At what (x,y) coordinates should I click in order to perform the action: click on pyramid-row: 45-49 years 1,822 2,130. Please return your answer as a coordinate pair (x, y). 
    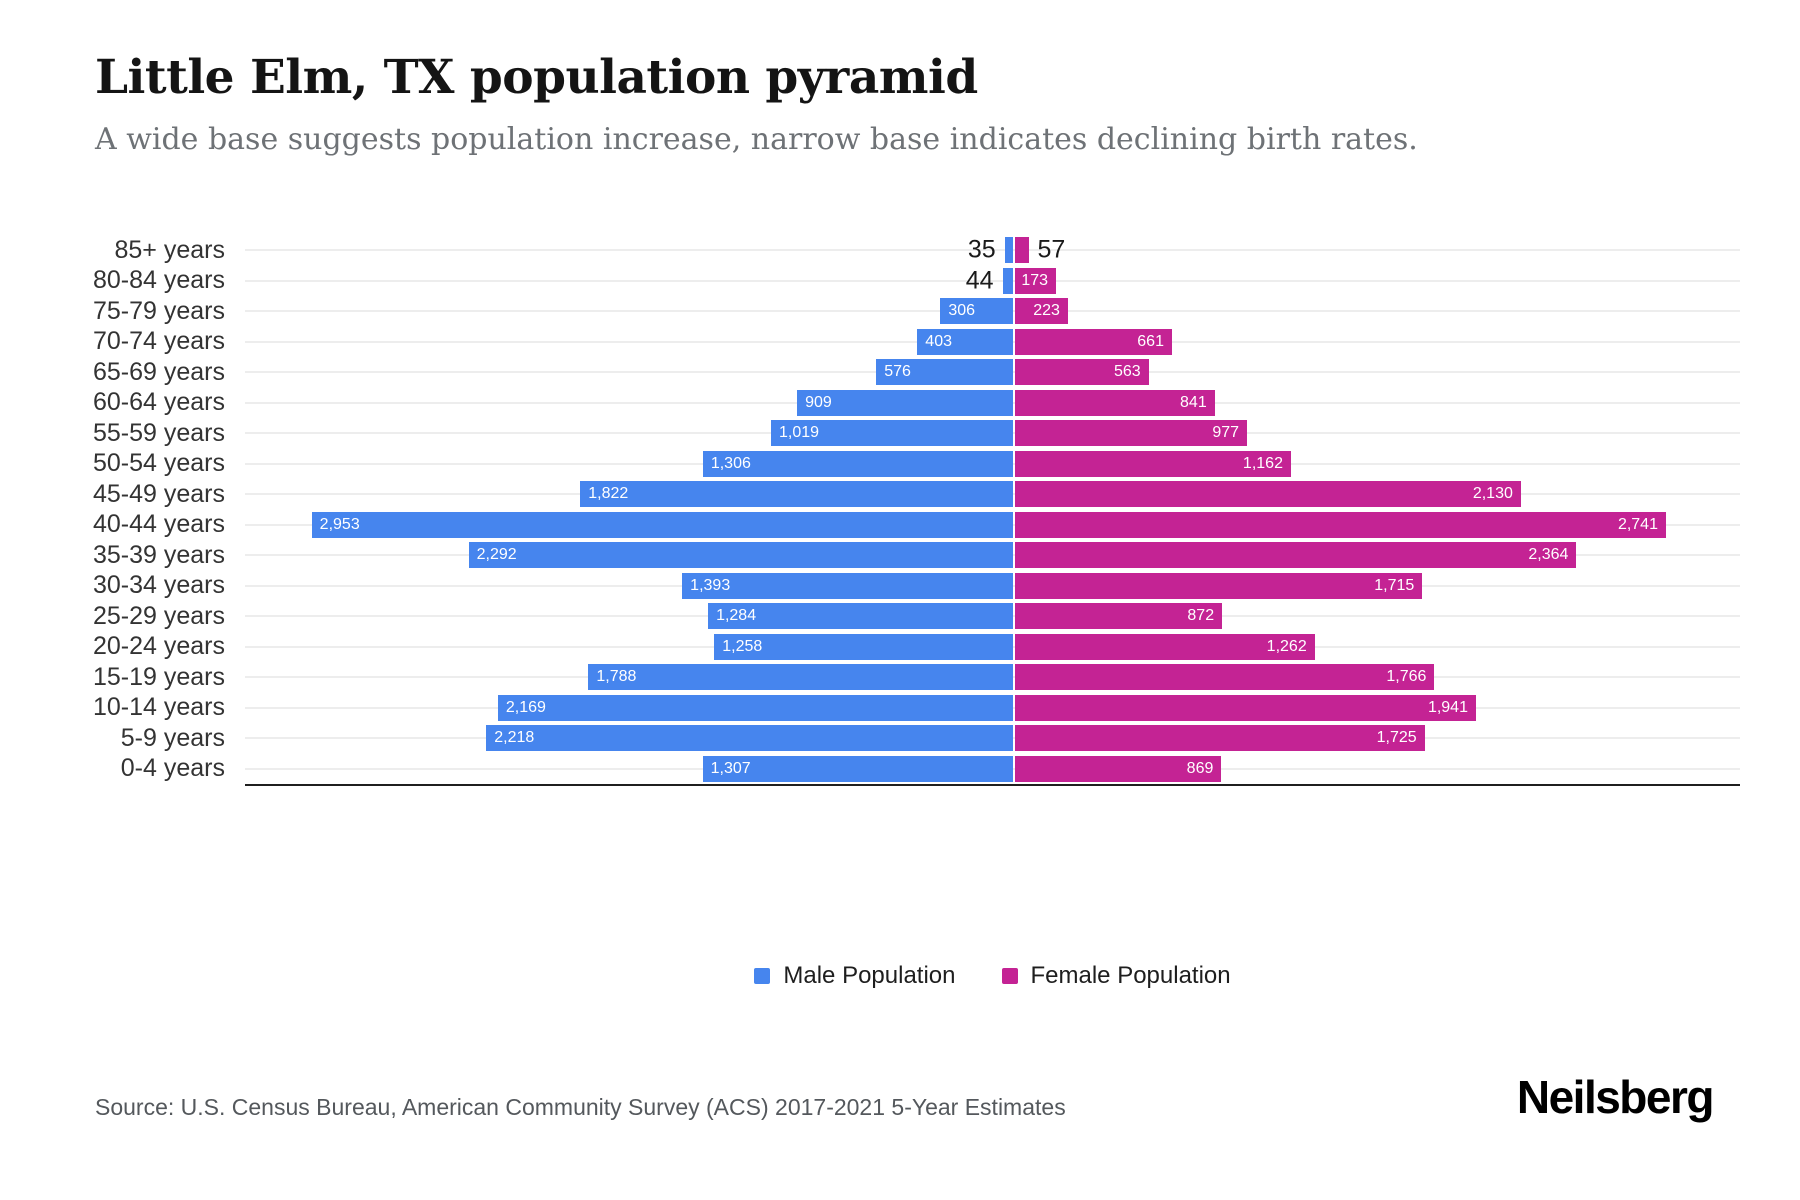
    Looking at the image, I should click on (895, 494).